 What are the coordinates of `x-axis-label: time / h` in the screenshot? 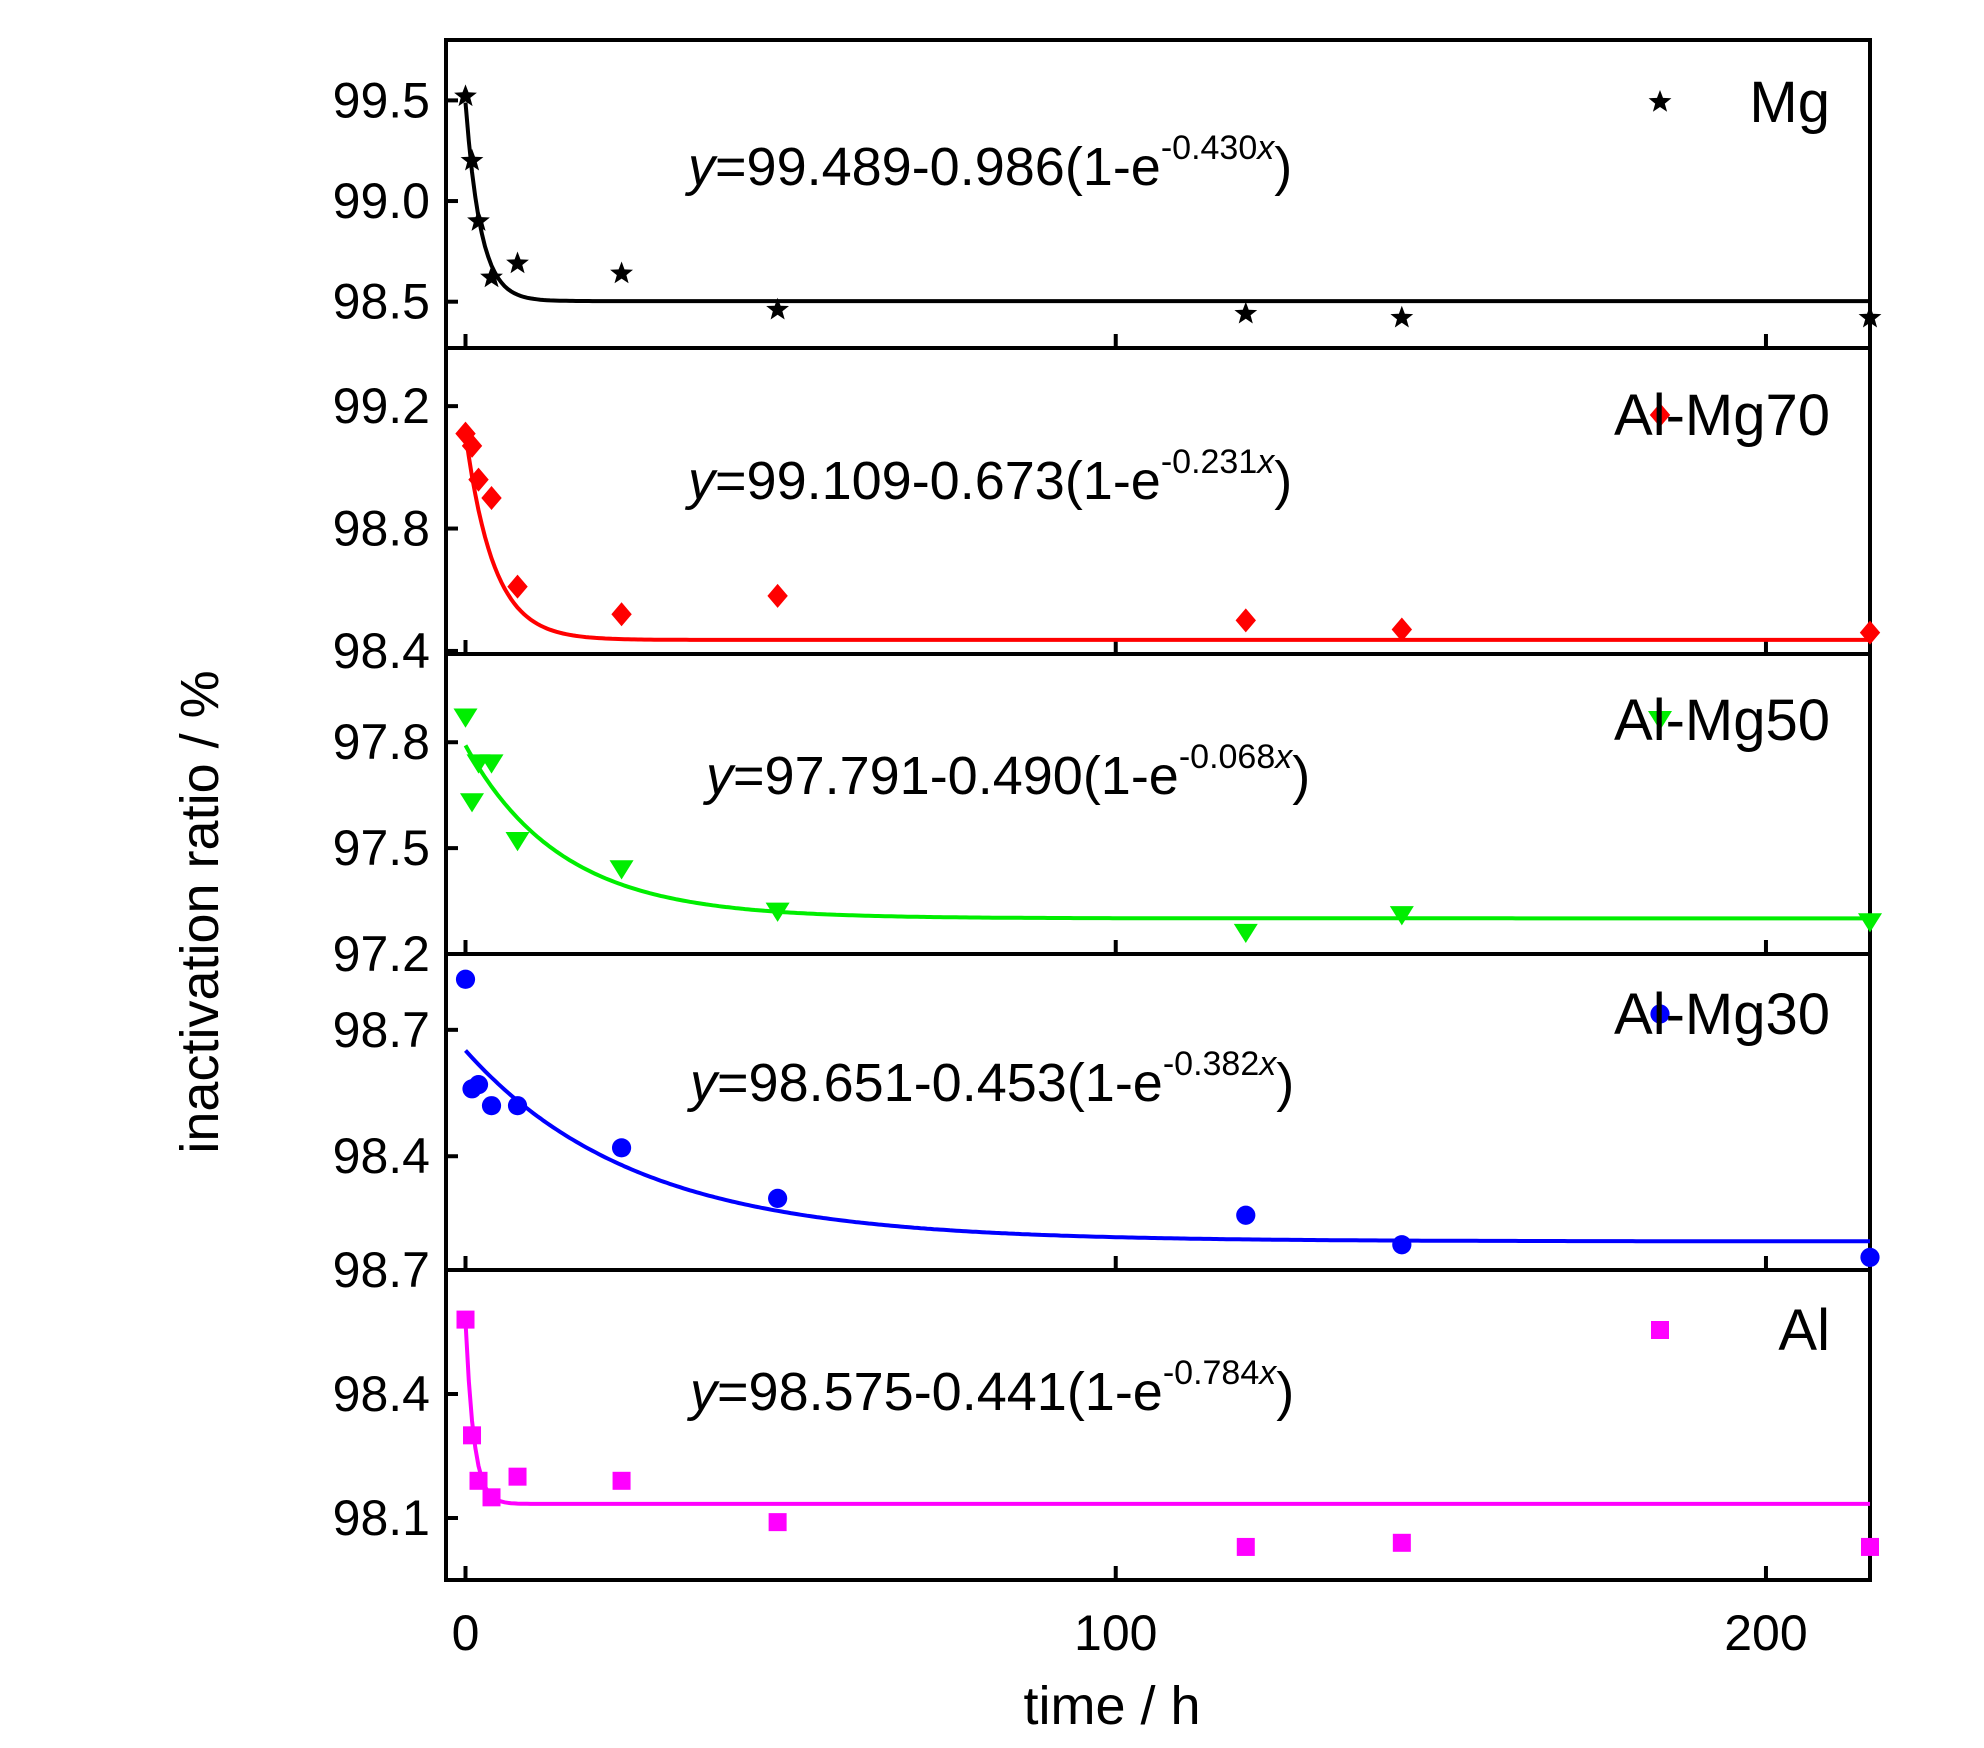 It's located at (1111, 1706).